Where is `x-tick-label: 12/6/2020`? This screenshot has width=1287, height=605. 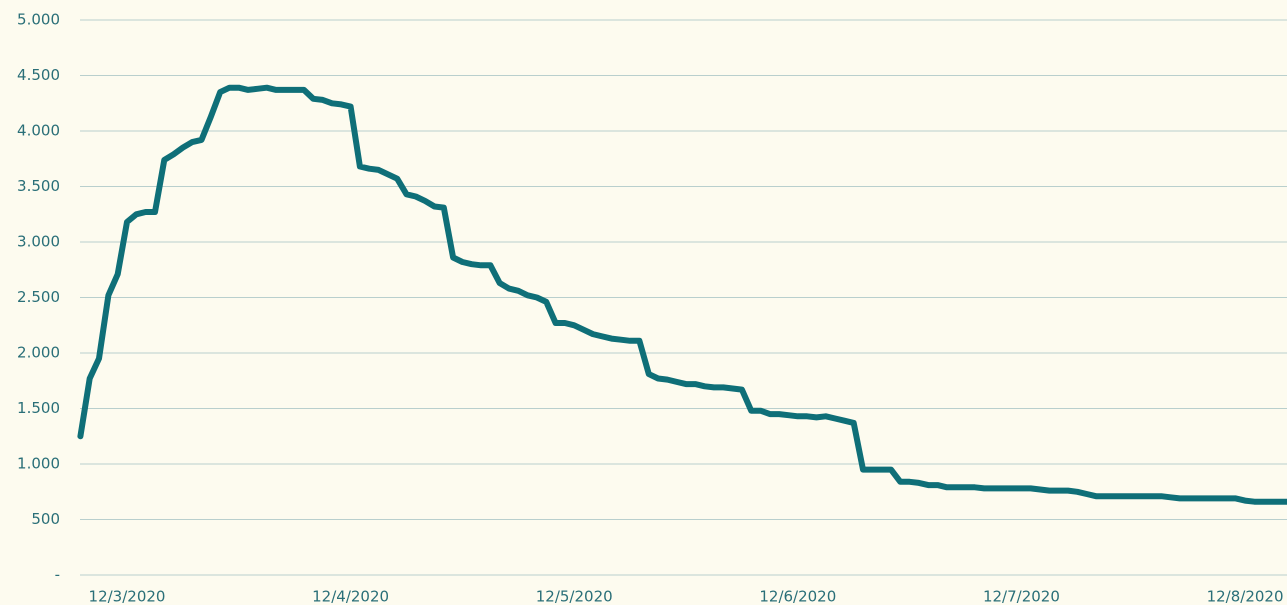
x-tick-label: 12/6/2020 is located at coordinates (797, 596).